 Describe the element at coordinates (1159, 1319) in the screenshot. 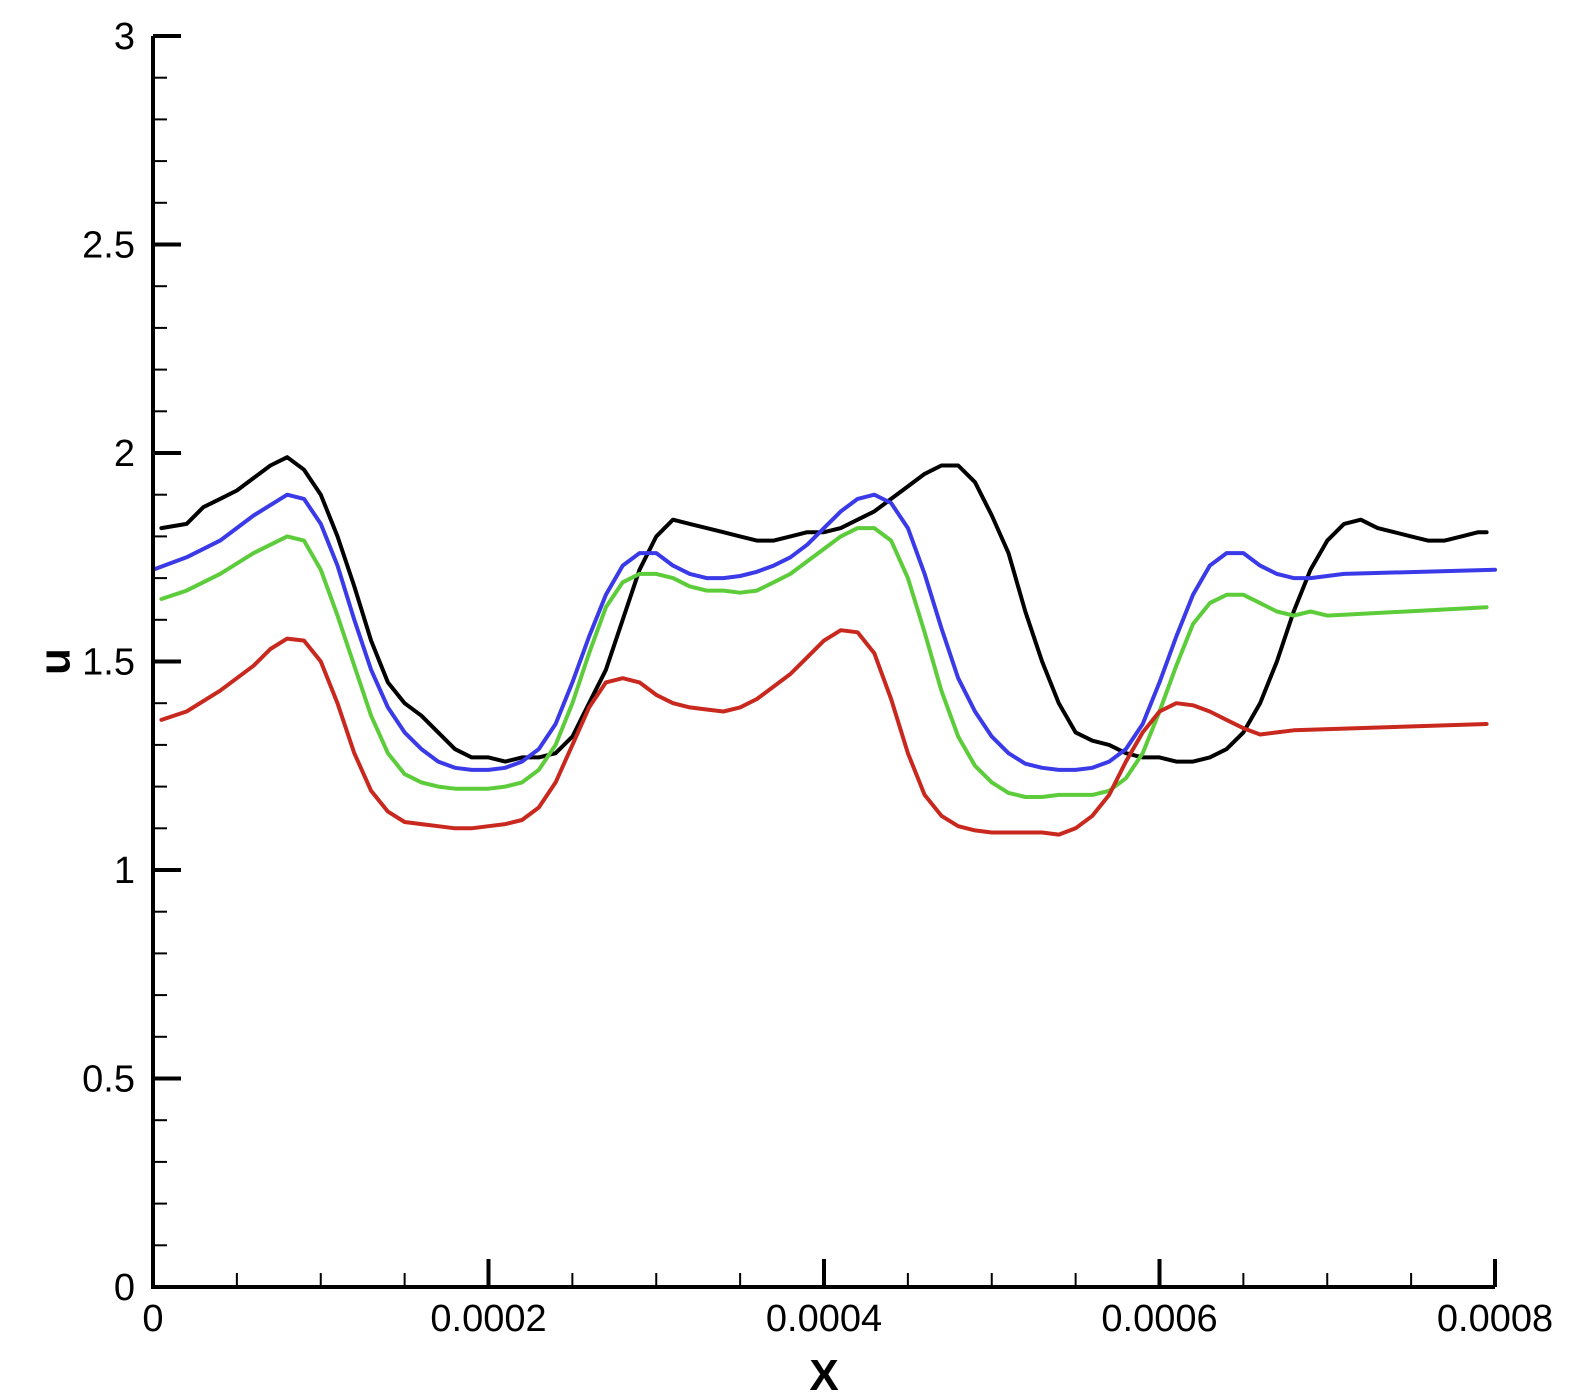

I see `x-tick-label: 0.0006` at that location.